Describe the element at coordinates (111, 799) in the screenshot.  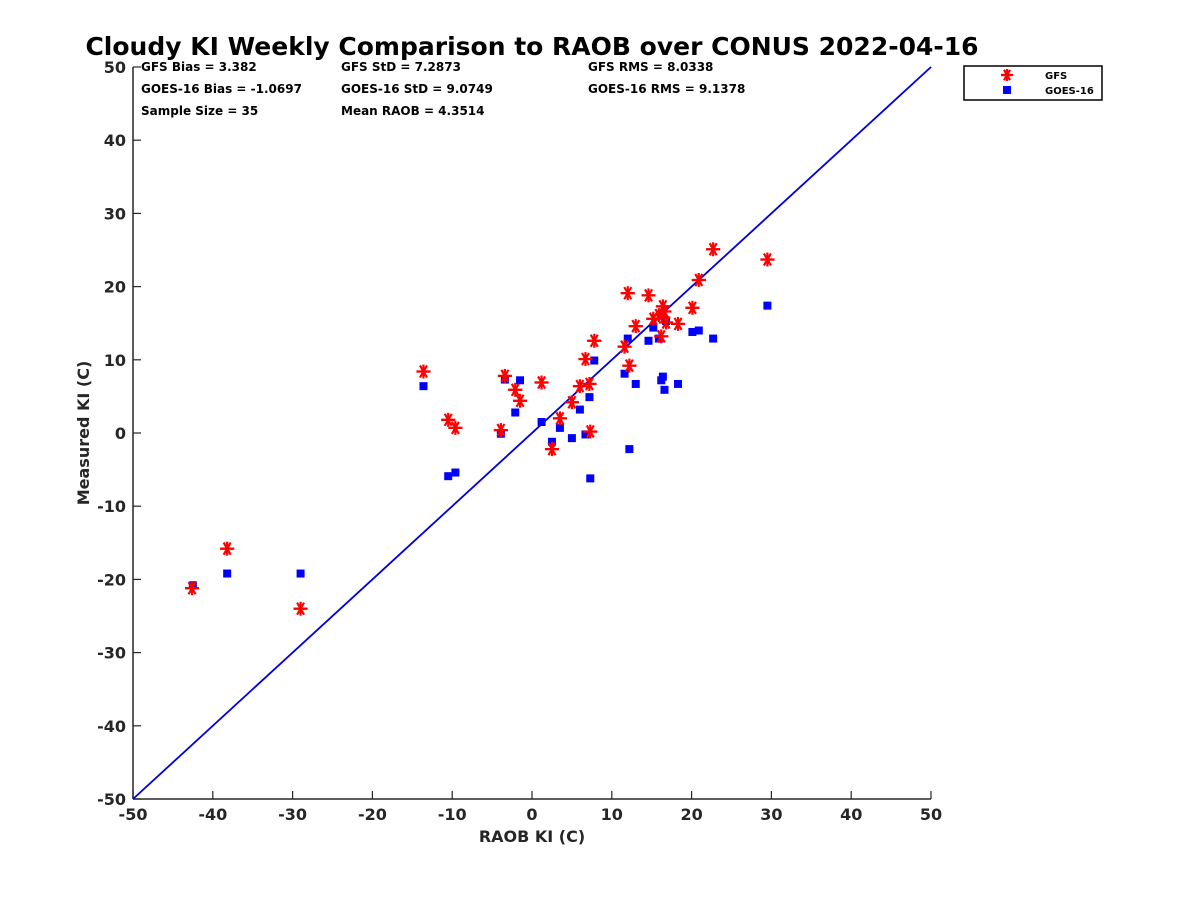
I see `y-tick-label: -50` at that location.